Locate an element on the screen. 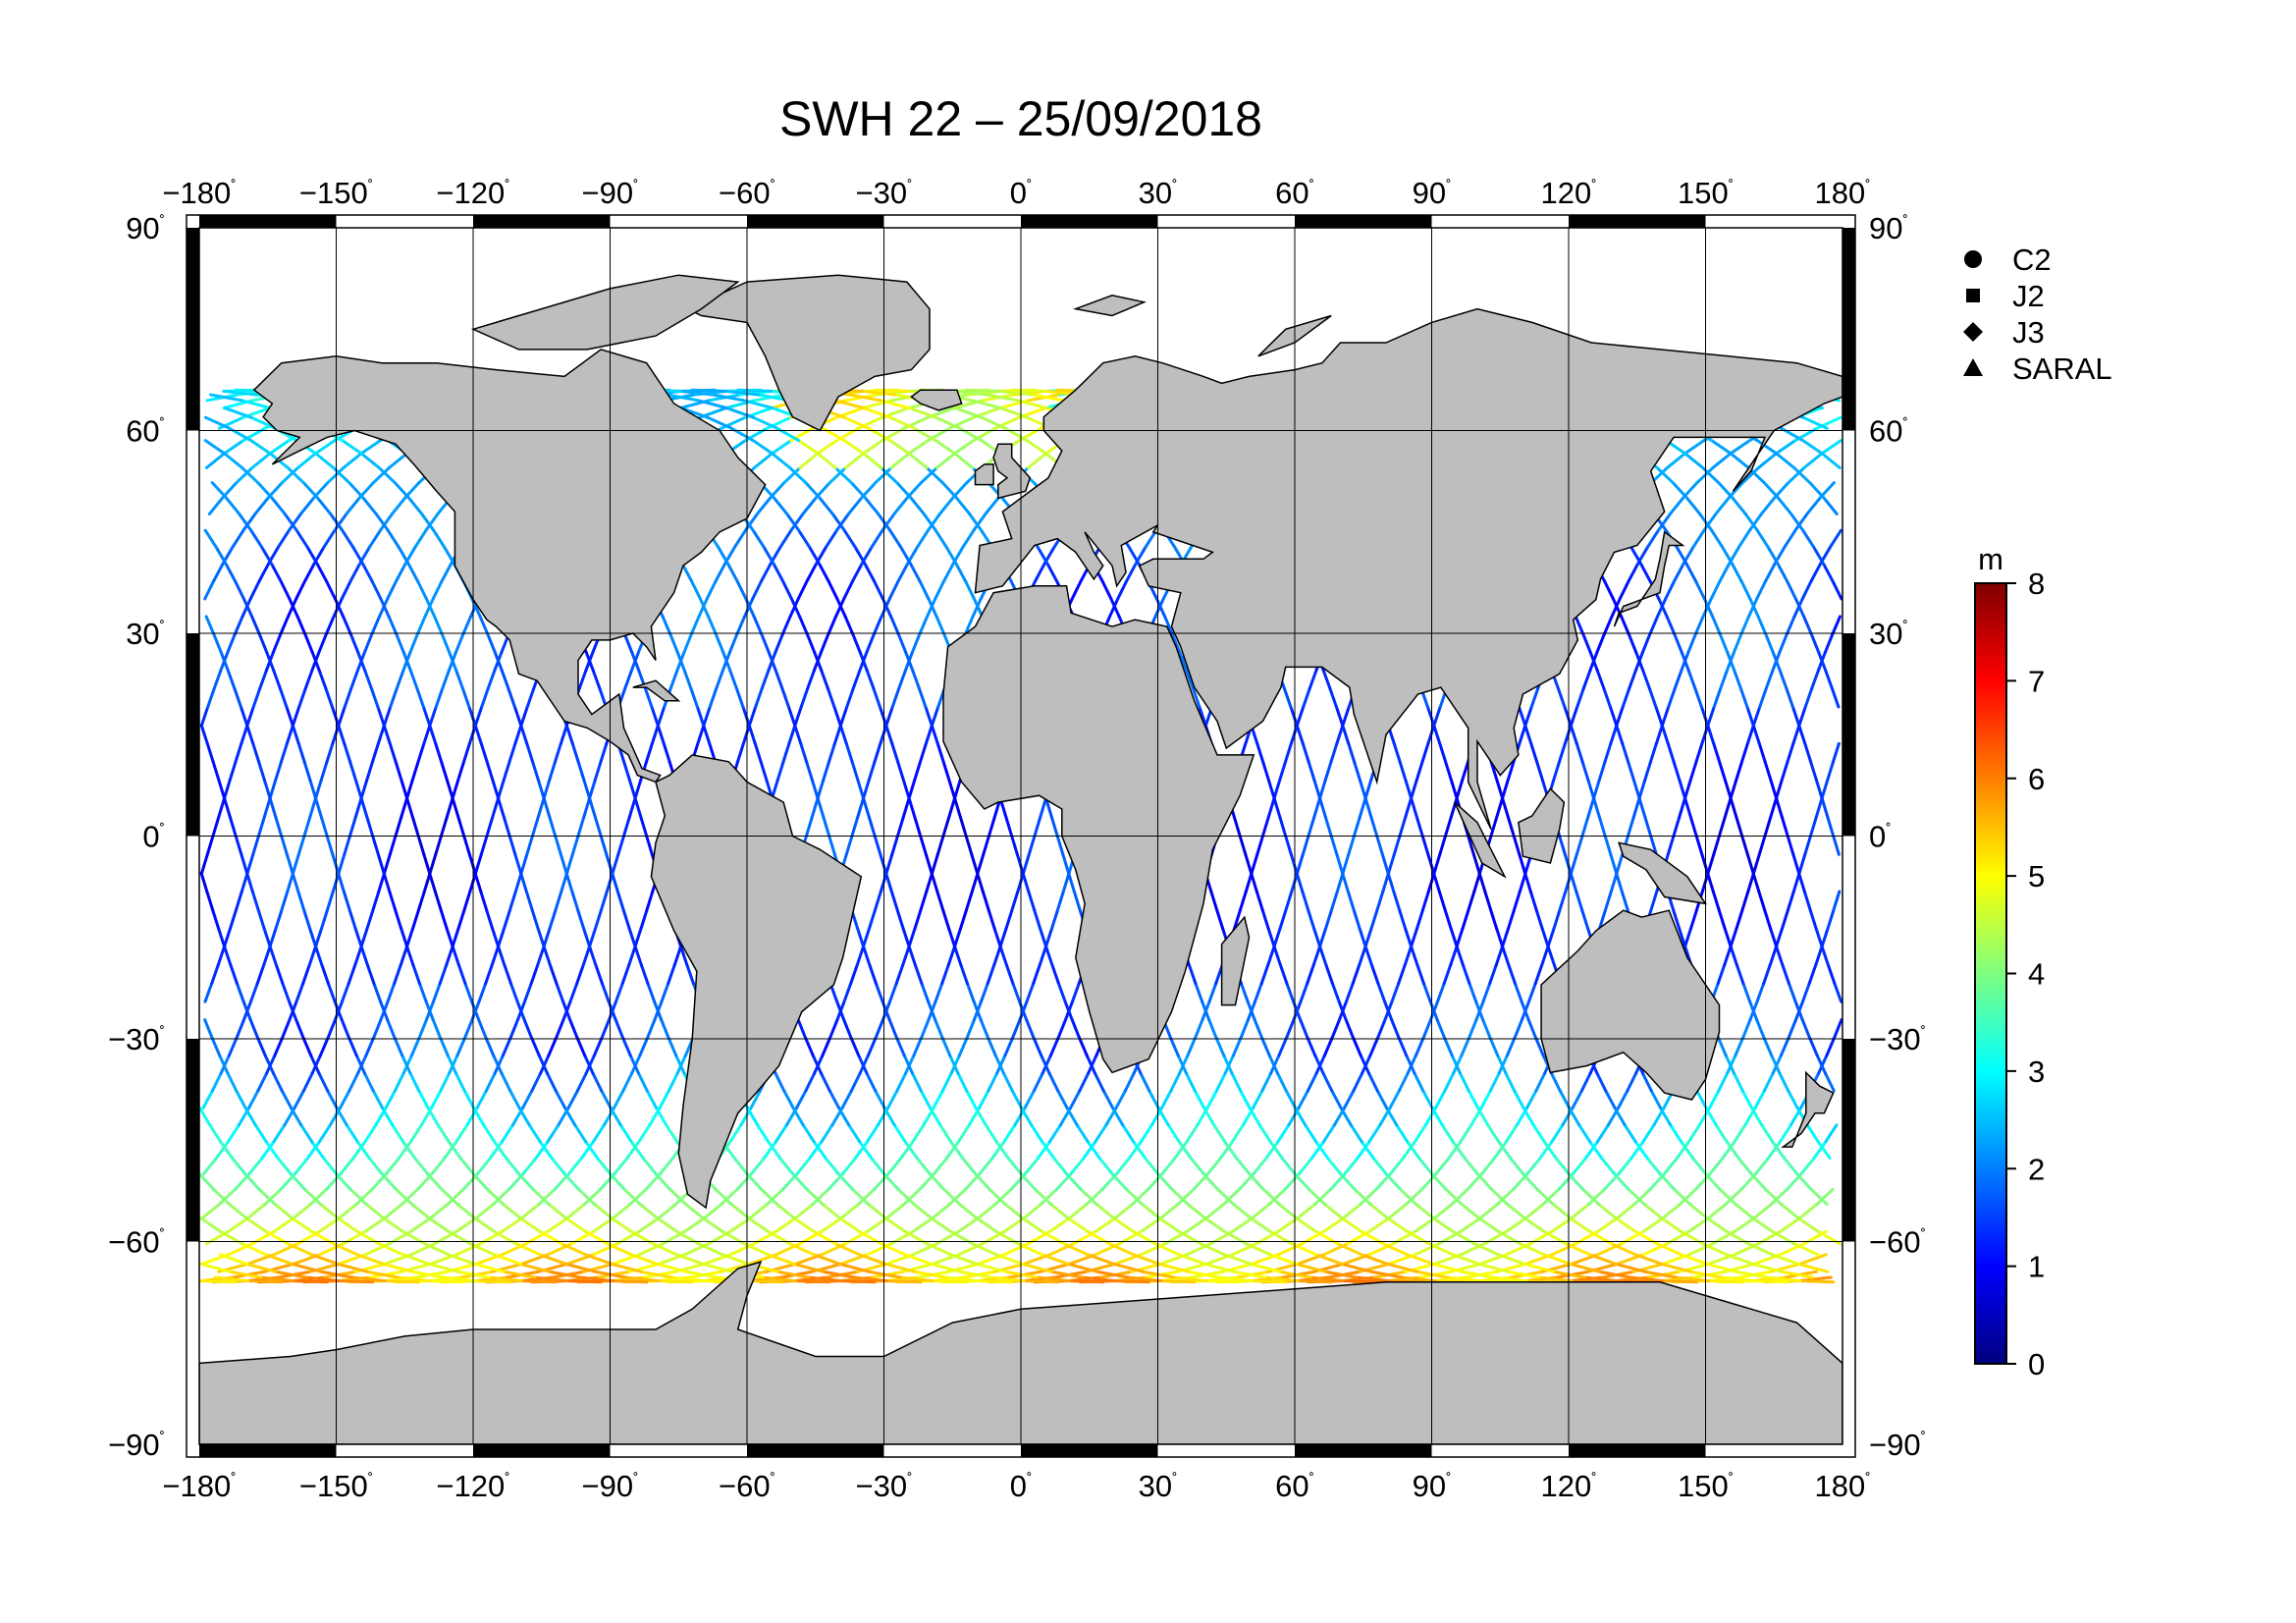  colorbar-tick-label: 3 is located at coordinates (2036, 1072).